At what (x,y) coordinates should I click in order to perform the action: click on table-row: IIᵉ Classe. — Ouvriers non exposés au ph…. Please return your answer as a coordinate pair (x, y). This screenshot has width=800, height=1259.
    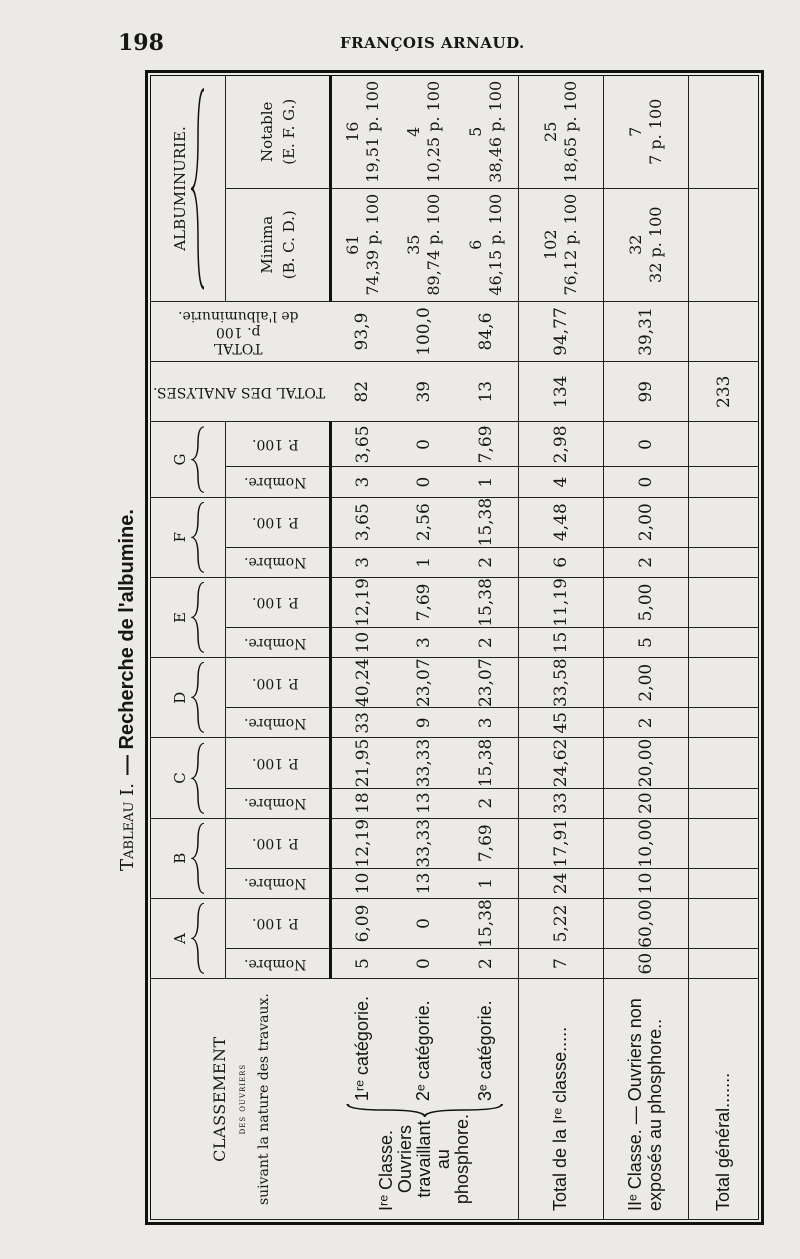
    Looking at the image, I should click on (646, 647).